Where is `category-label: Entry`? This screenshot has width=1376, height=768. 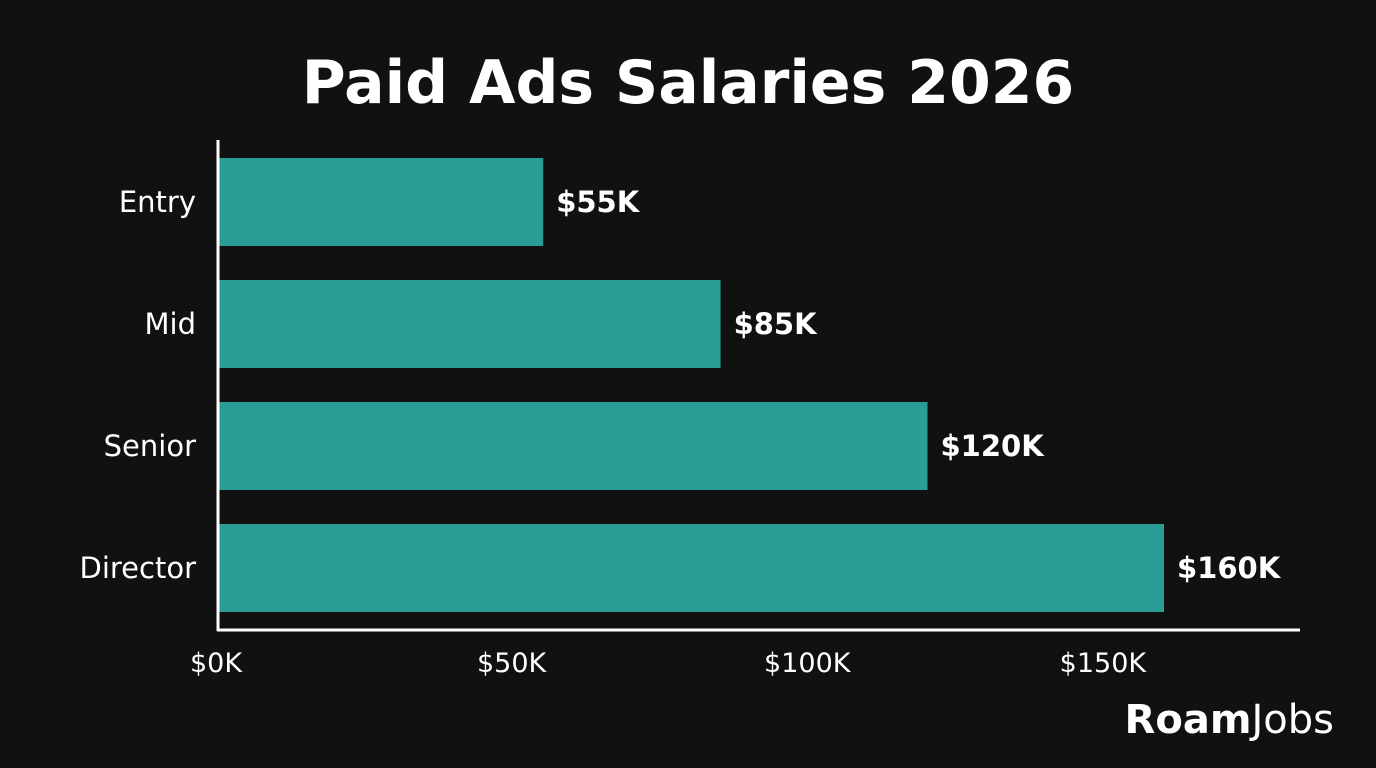
category-label: Entry is located at coordinates (157, 202).